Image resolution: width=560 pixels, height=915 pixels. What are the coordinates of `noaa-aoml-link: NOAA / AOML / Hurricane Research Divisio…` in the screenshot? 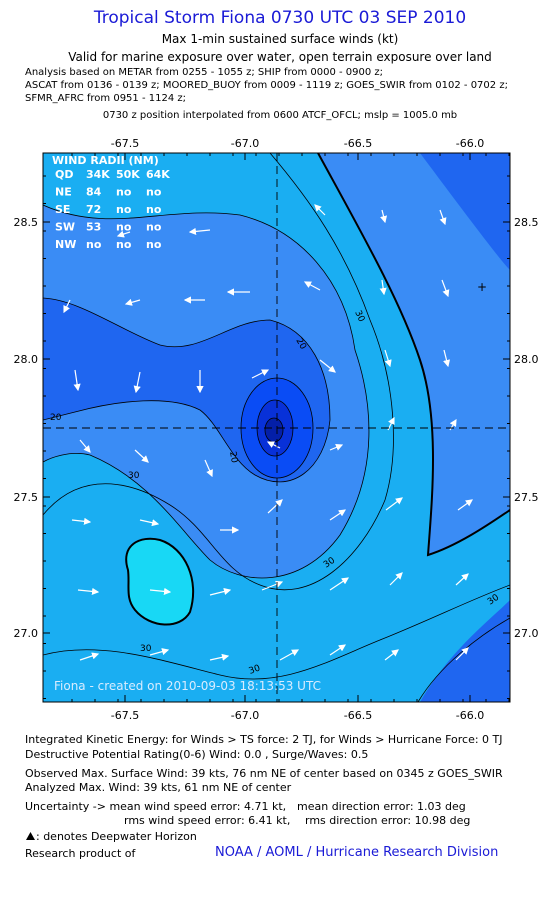 It's located at (357, 852).